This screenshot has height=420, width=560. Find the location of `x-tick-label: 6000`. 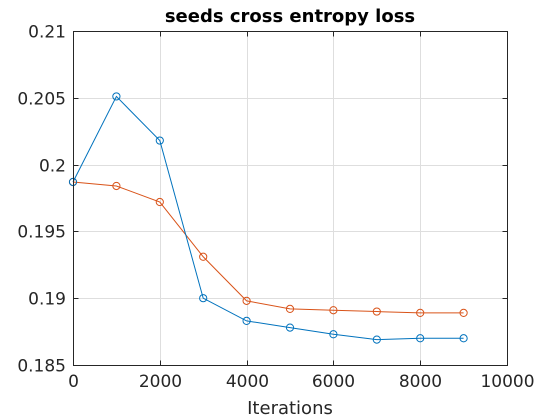

x-tick-label: 6000 is located at coordinates (333, 382).